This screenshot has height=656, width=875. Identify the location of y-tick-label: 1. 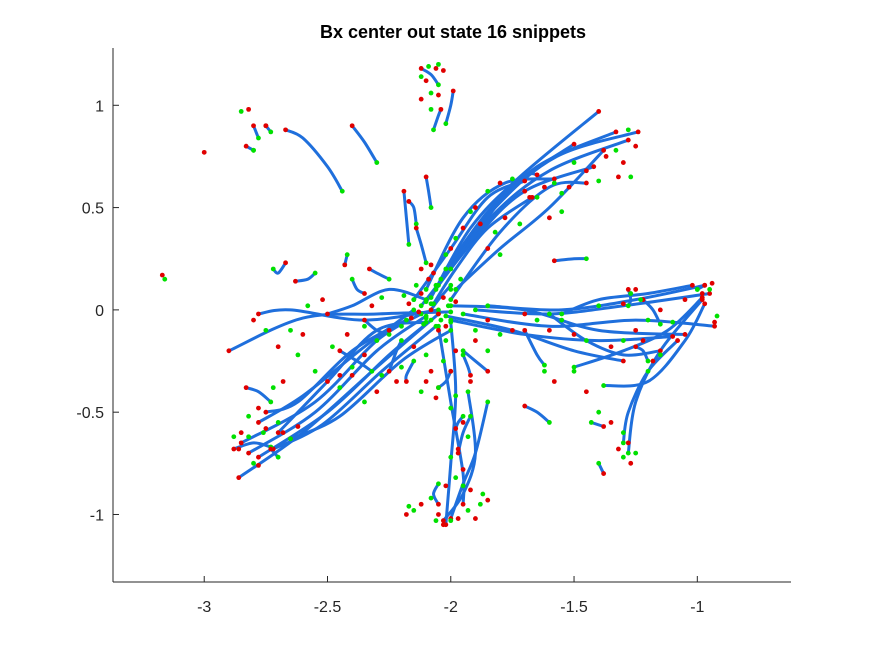
(99, 106).